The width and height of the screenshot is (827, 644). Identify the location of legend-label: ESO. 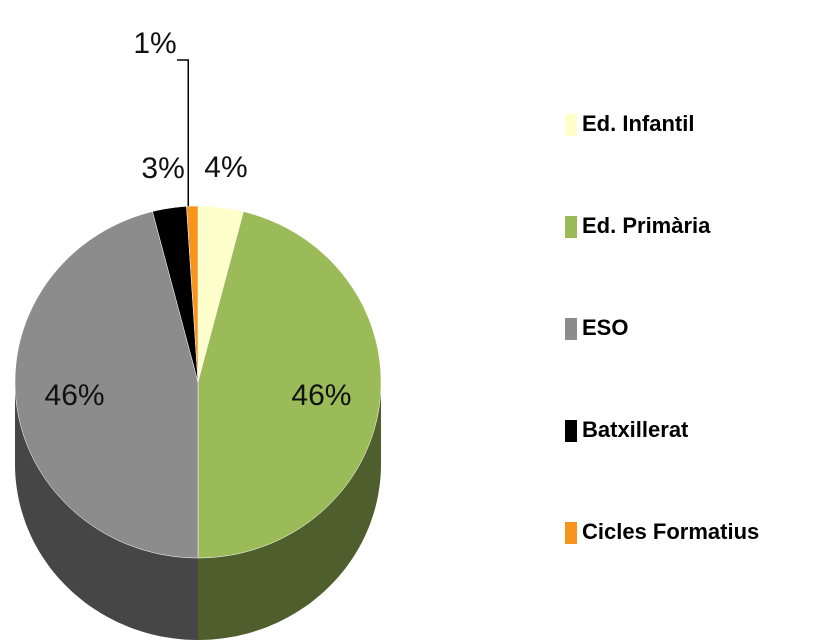
(605, 327).